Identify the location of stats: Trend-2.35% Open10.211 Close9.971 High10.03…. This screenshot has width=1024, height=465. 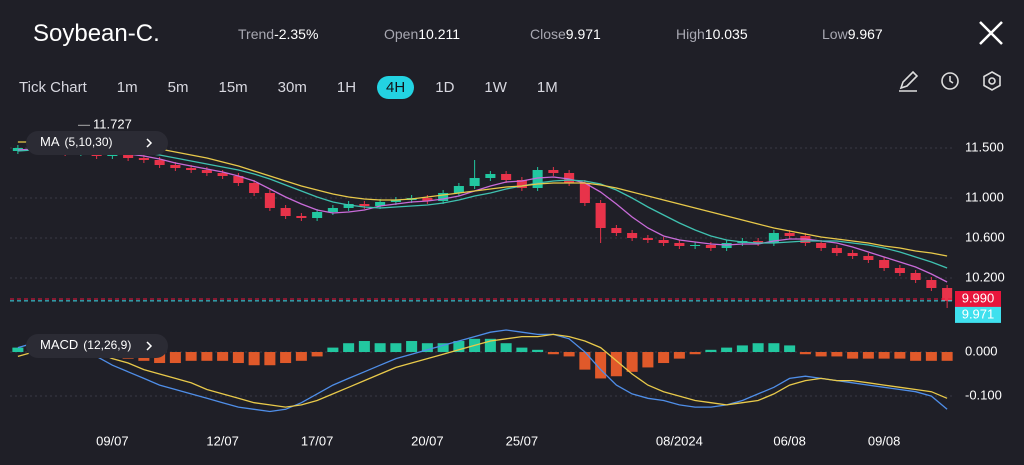
(603, 34).